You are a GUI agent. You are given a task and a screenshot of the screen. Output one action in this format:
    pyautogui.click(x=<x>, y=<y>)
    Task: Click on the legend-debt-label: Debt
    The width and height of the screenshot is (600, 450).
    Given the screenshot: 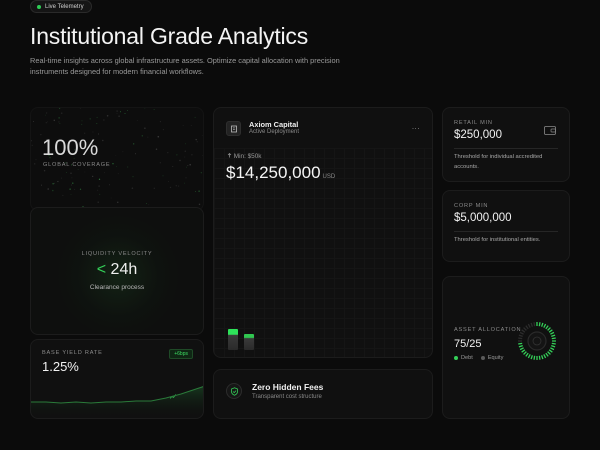 What is the action you would take?
    pyautogui.click(x=467, y=358)
    